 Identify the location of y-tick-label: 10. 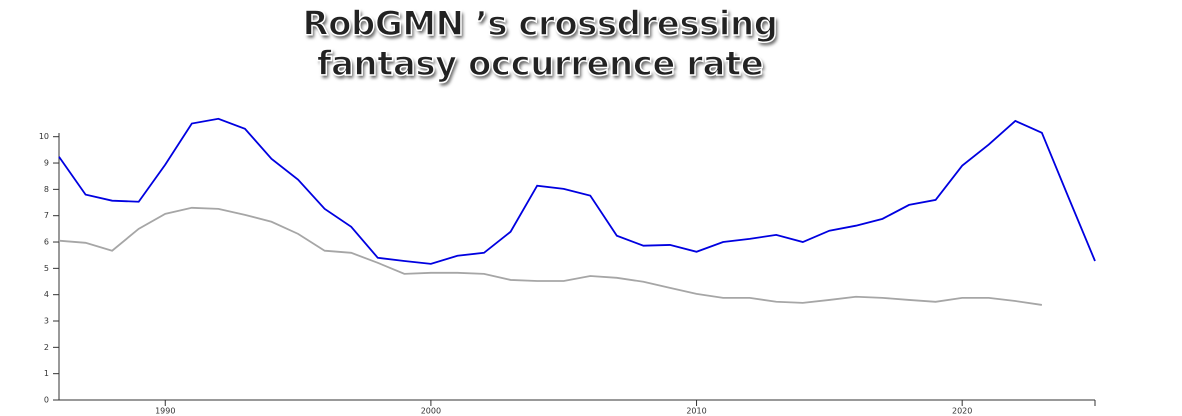
(44, 136).